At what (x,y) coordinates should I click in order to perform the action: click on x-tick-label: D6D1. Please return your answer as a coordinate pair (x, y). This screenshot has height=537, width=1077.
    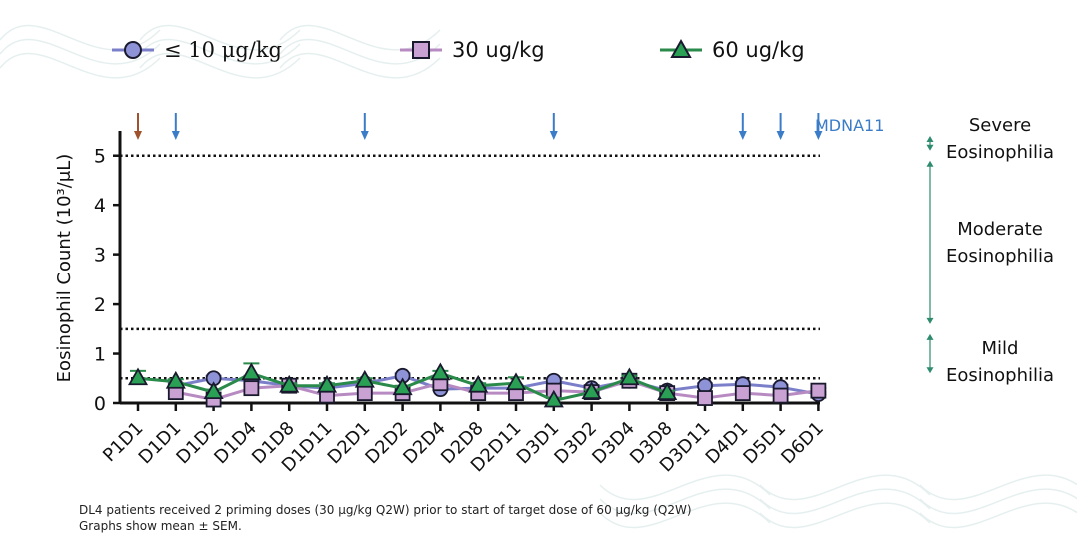
    Looking at the image, I should click on (802, 443).